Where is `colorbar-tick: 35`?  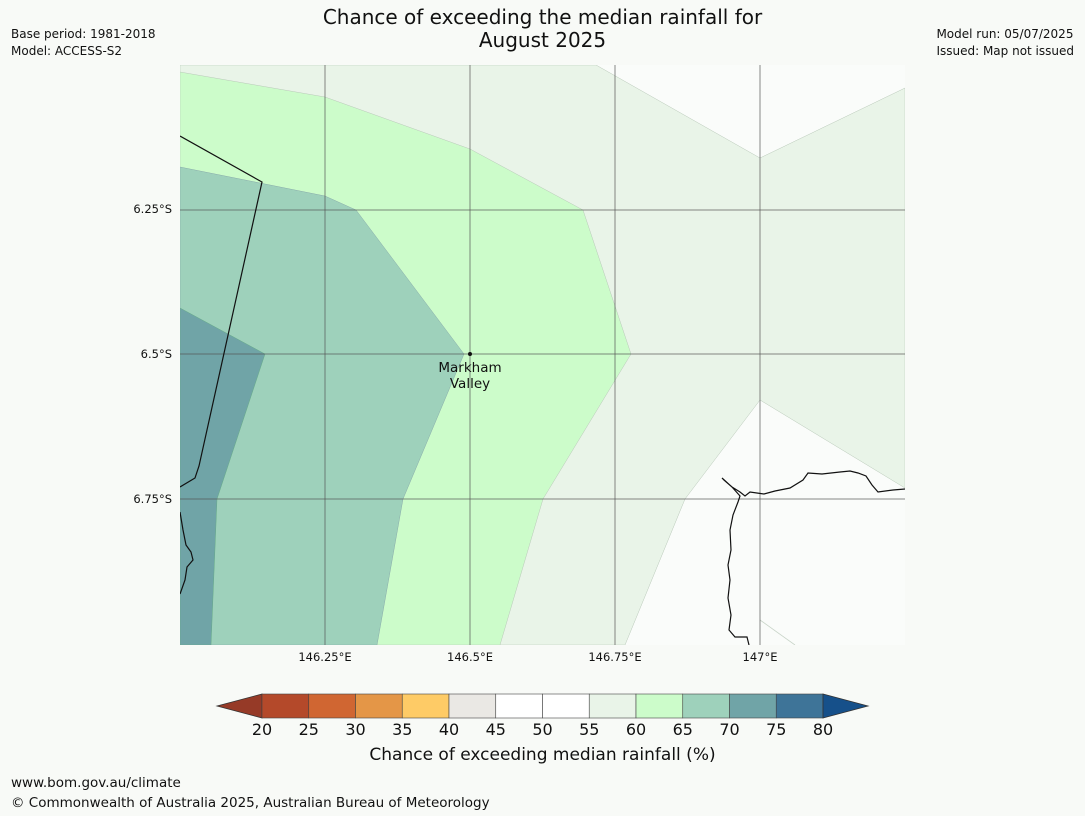
colorbar-tick: 35 is located at coordinates (402, 729).